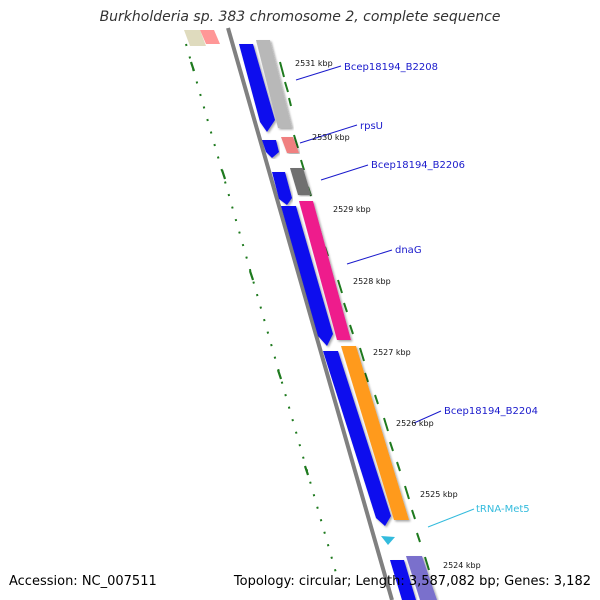 This screenshot has width=600, height=600. Describe the element at coordinates (274, 84) in the screenshot. I see `gene-gray-b2208` at that location.